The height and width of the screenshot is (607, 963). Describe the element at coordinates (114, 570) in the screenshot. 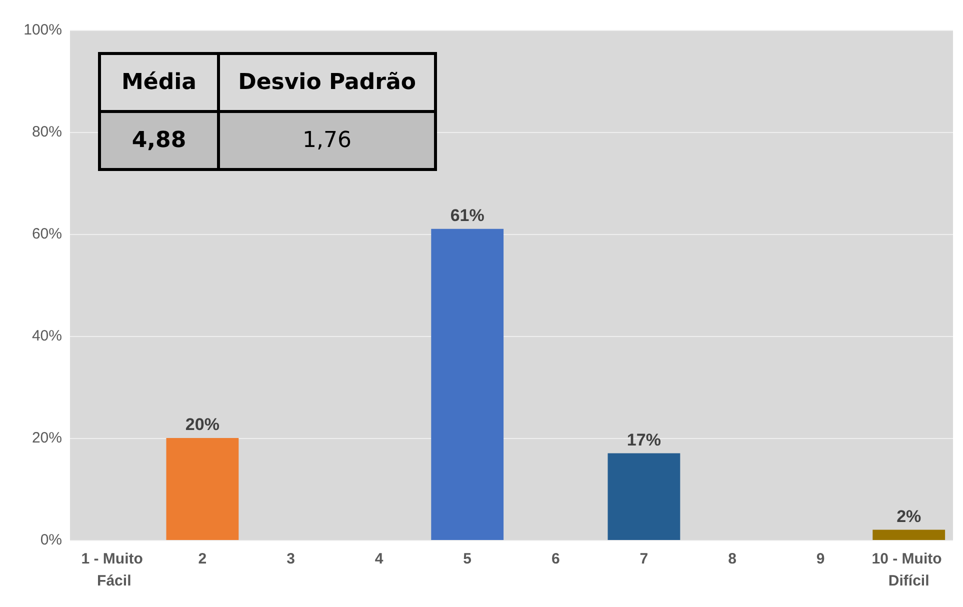

I see `x-tick-label: 1 - Muito Fácil` at that location.